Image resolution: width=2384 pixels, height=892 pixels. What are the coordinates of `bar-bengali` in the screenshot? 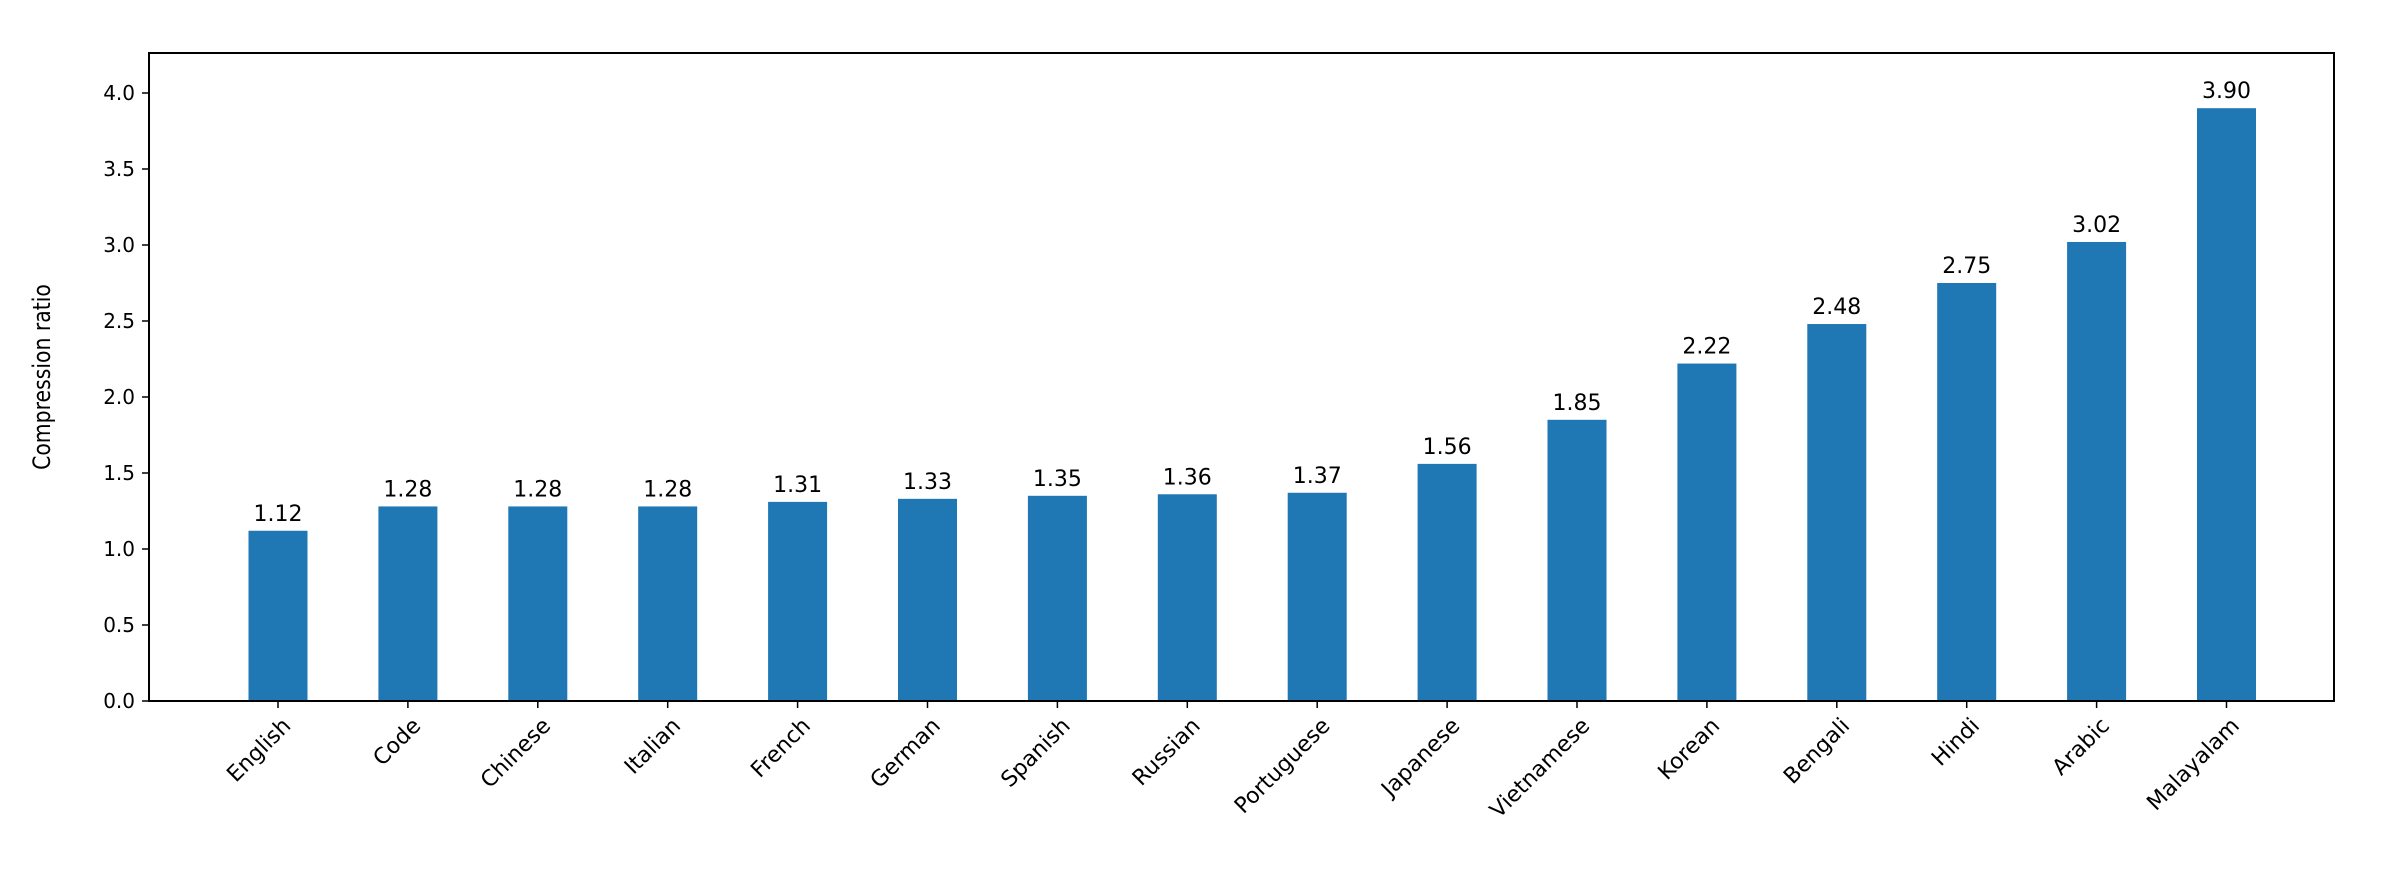 It's located at (1837, 512).